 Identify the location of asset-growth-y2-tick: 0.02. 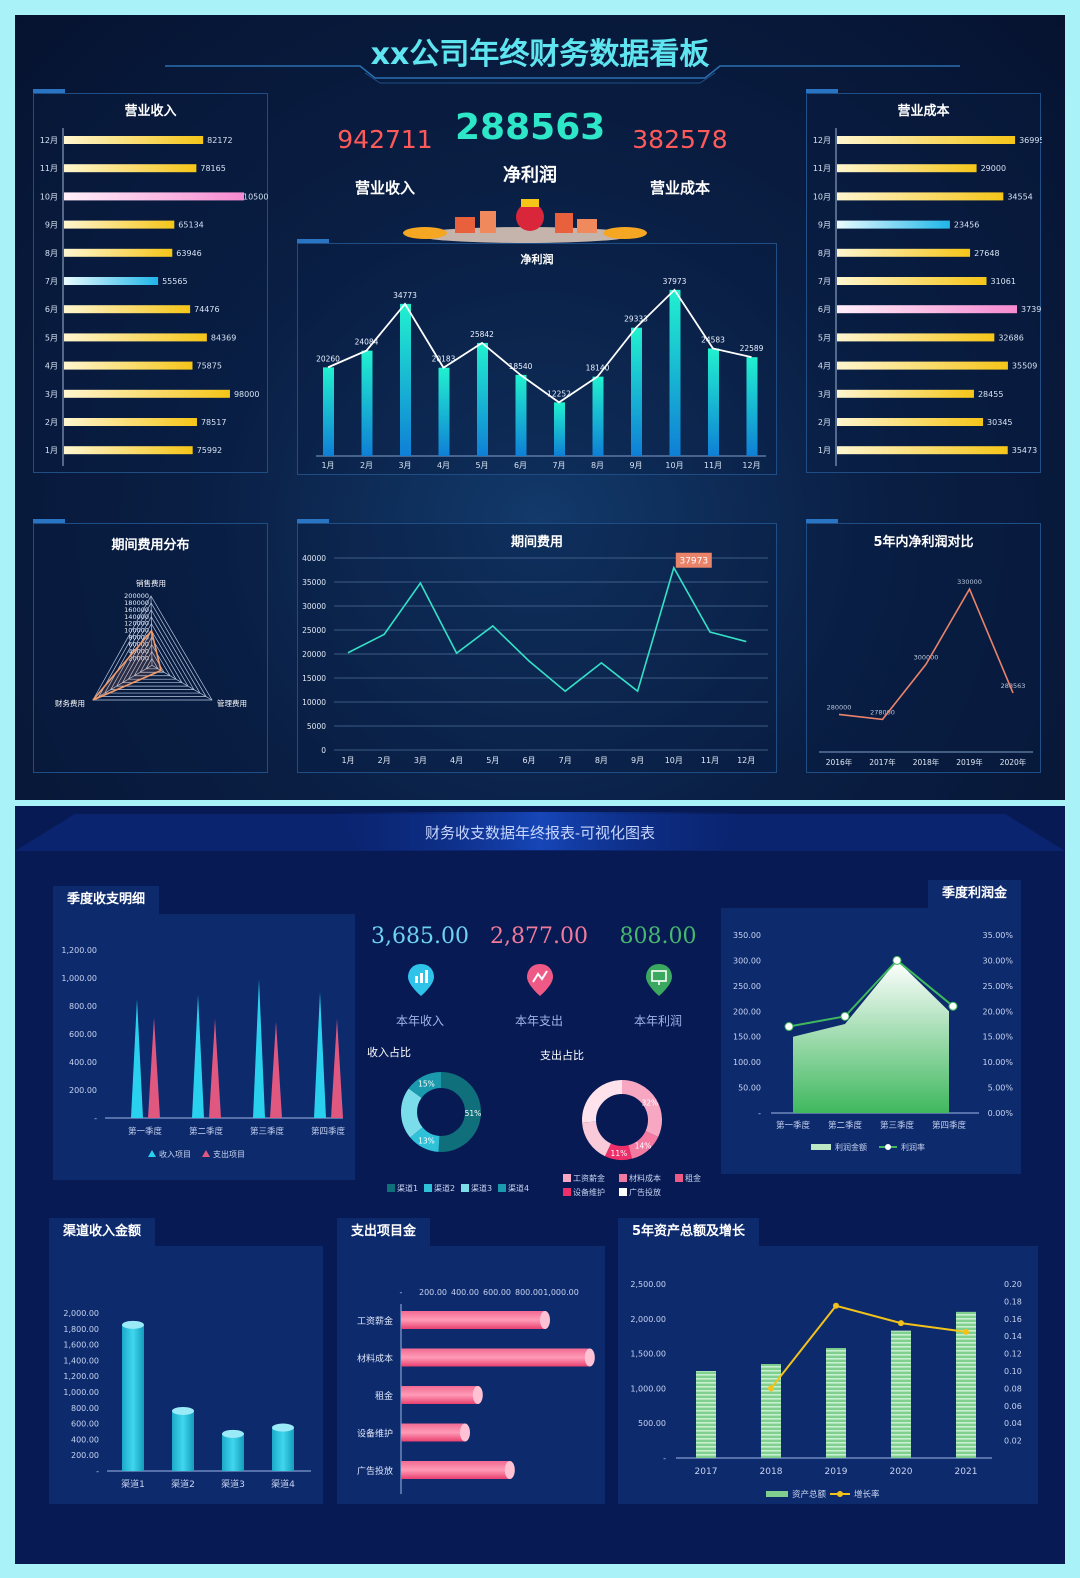
(1013, 1441).